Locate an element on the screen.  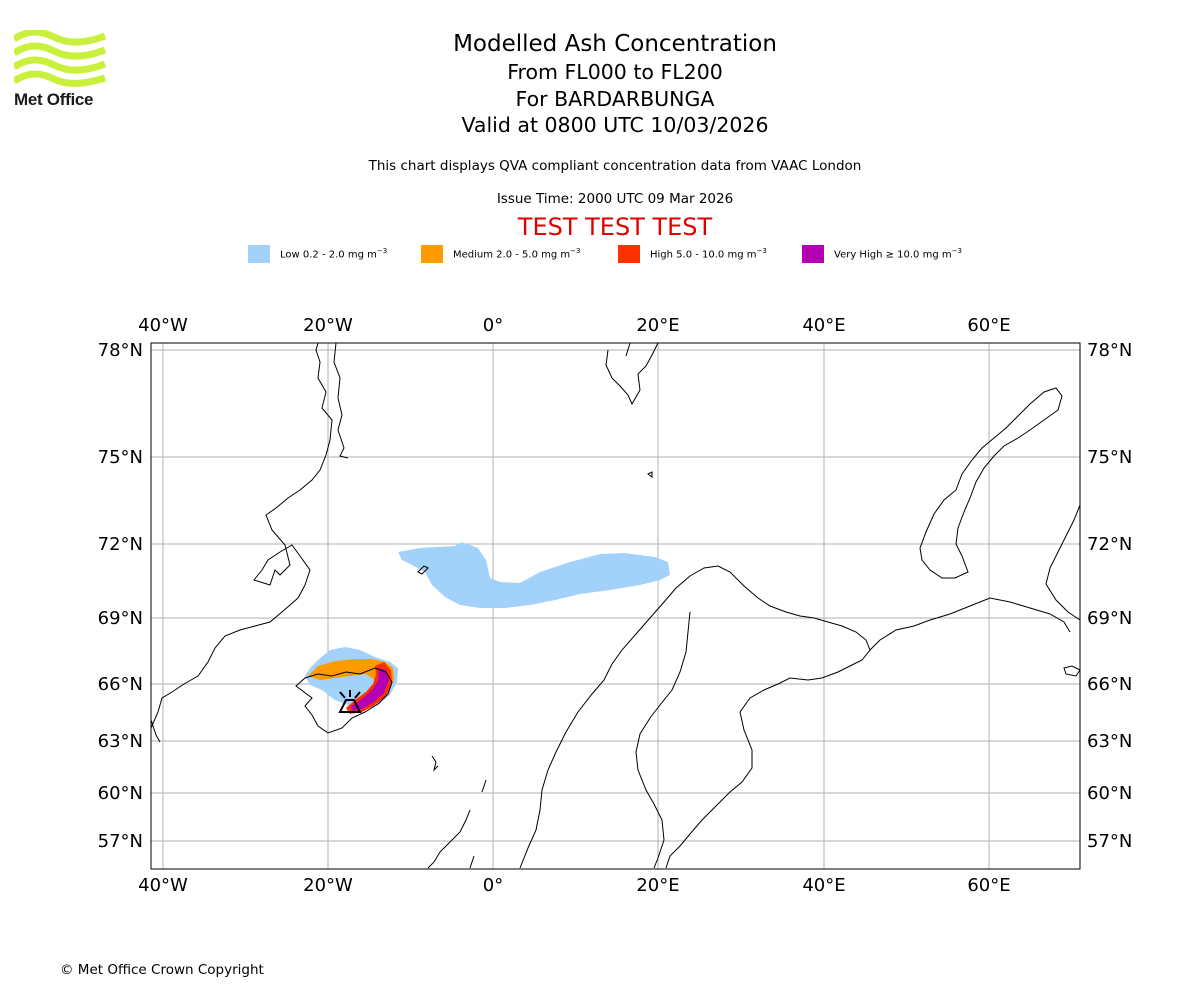
chart-title: Modelled Ash Concentration is located at coordinates (615, 44).